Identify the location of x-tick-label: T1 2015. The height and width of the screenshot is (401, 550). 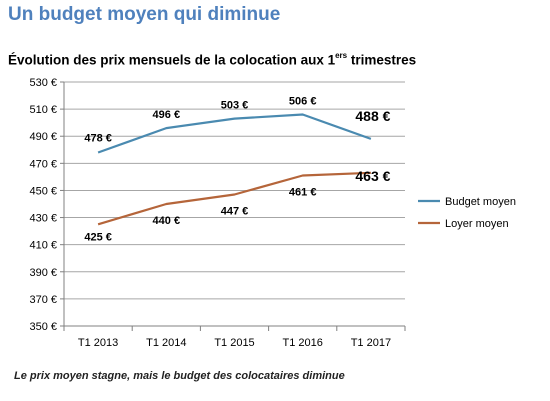
(234, 343).